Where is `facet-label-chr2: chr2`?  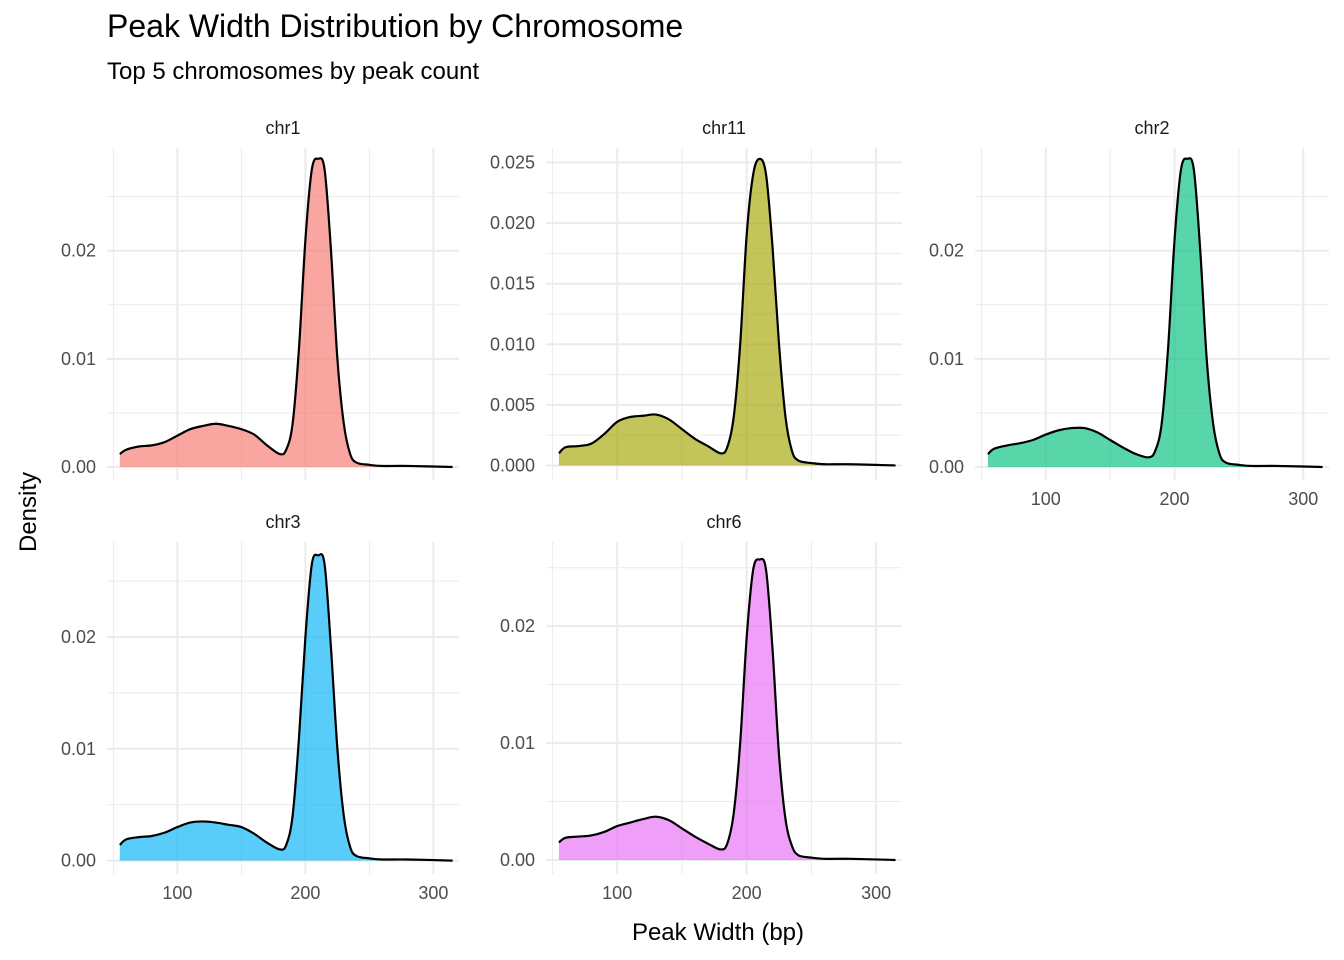 facet-label-chr2: chr2 is located at coordinates (1151, 128).